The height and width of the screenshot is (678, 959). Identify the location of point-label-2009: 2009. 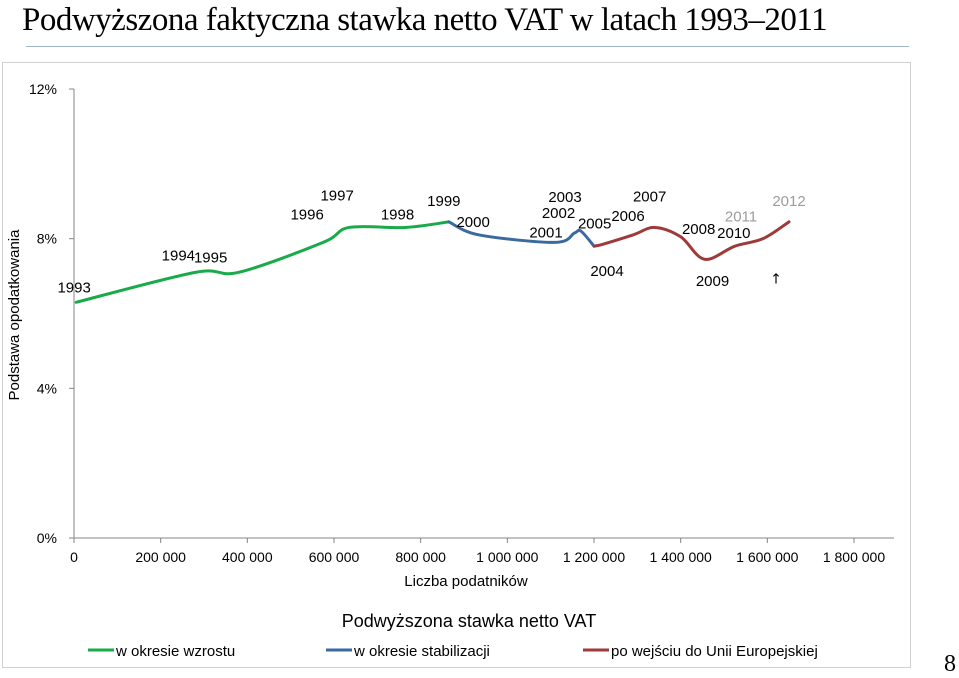
(712, 281).